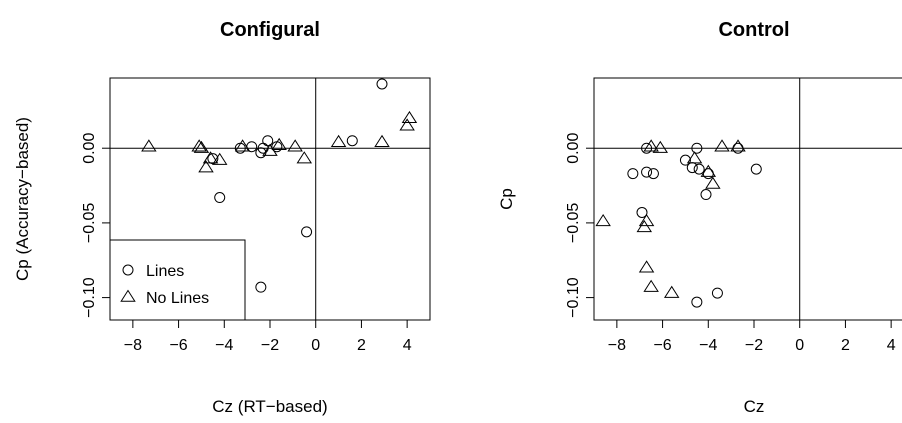  I want to click on legend: Lines No Lines, so click(177, 280).